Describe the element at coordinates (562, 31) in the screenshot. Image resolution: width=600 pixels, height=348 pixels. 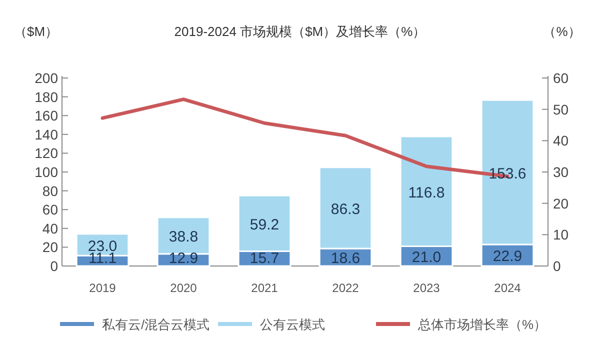
I see `y2-axis-title: （%）` at that location.